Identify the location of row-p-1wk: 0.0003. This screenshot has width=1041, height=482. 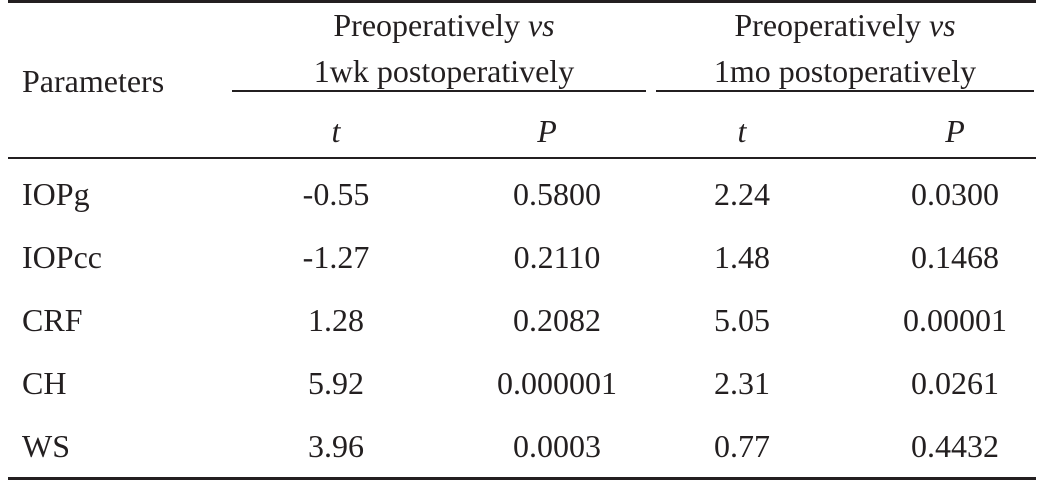
(557, 446).